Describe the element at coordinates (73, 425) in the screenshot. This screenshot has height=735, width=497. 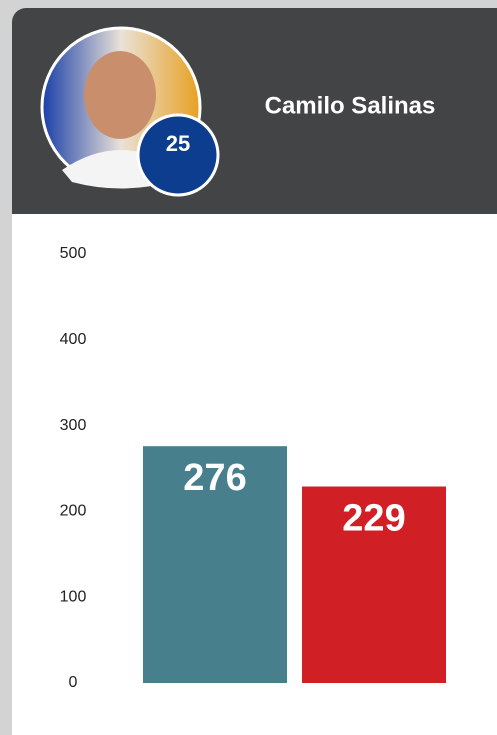
I see `y-tick-label: 300` at that location.